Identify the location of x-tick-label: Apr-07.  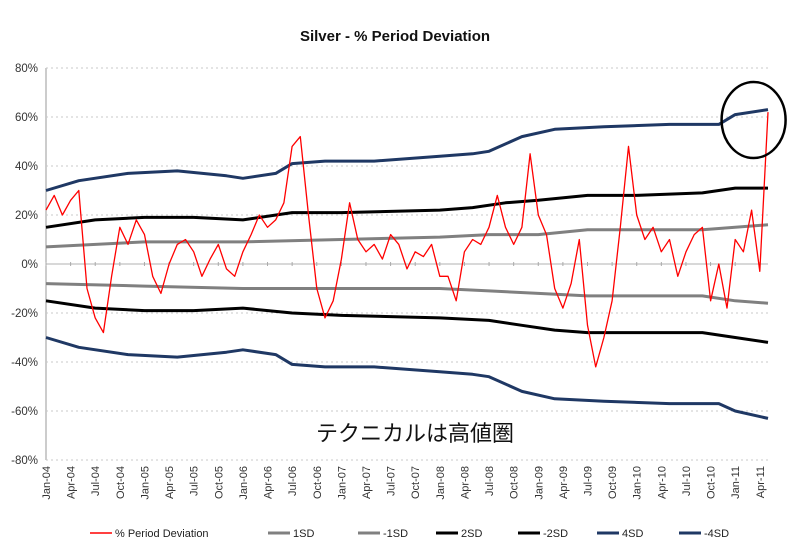
(367, 482).